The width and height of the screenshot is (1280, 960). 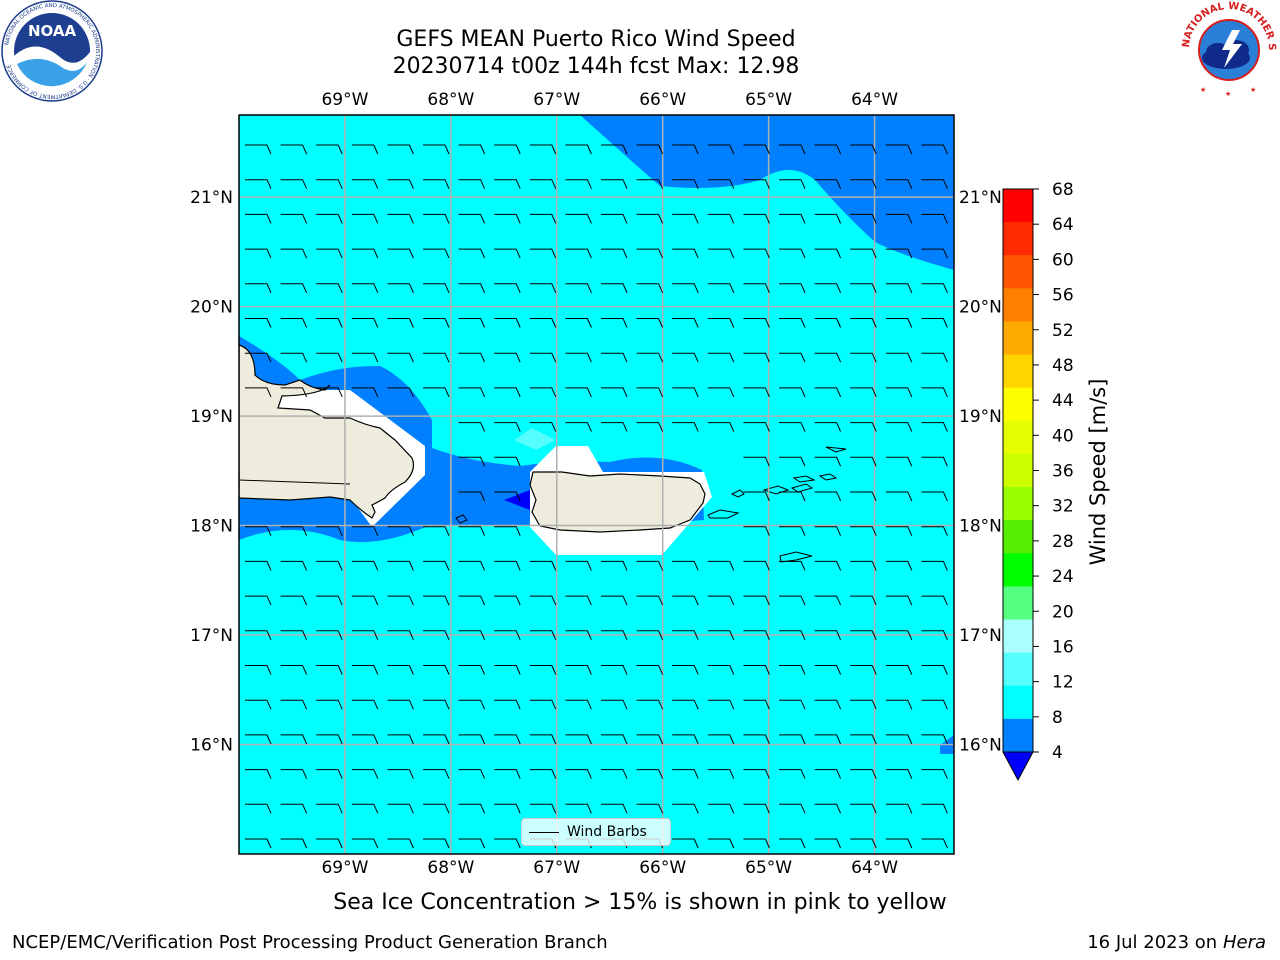 I want to click on island-mona, so click(x=461, y=519).